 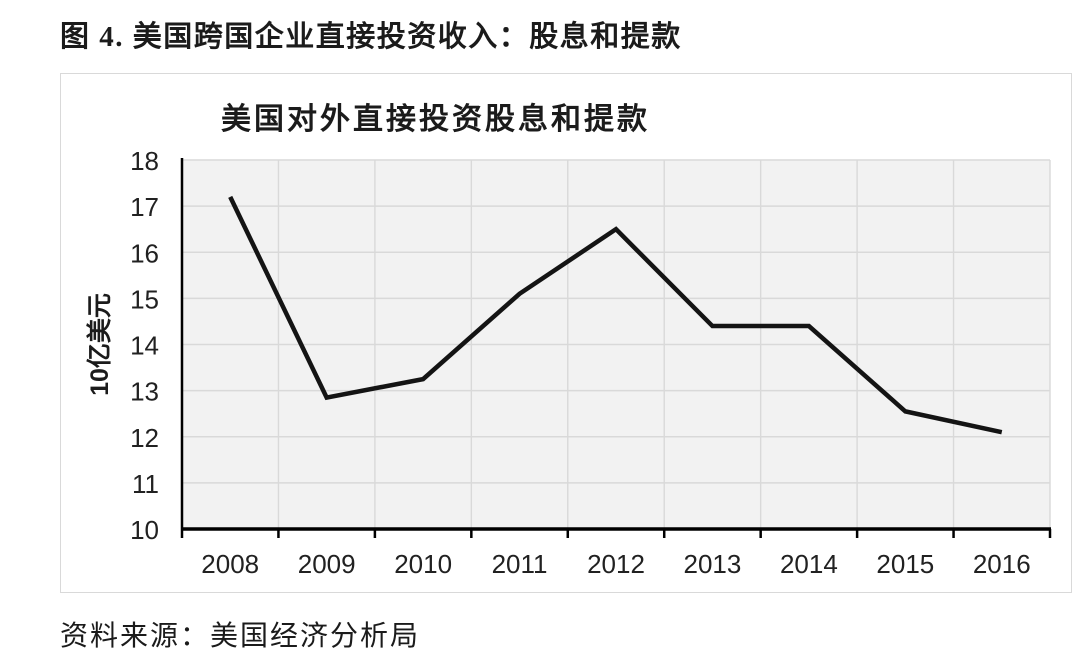 What do you see at coordinates (423, 564) in the screenshot?
I see `x-tick-label: 2010` at bounding box center [423, 564].